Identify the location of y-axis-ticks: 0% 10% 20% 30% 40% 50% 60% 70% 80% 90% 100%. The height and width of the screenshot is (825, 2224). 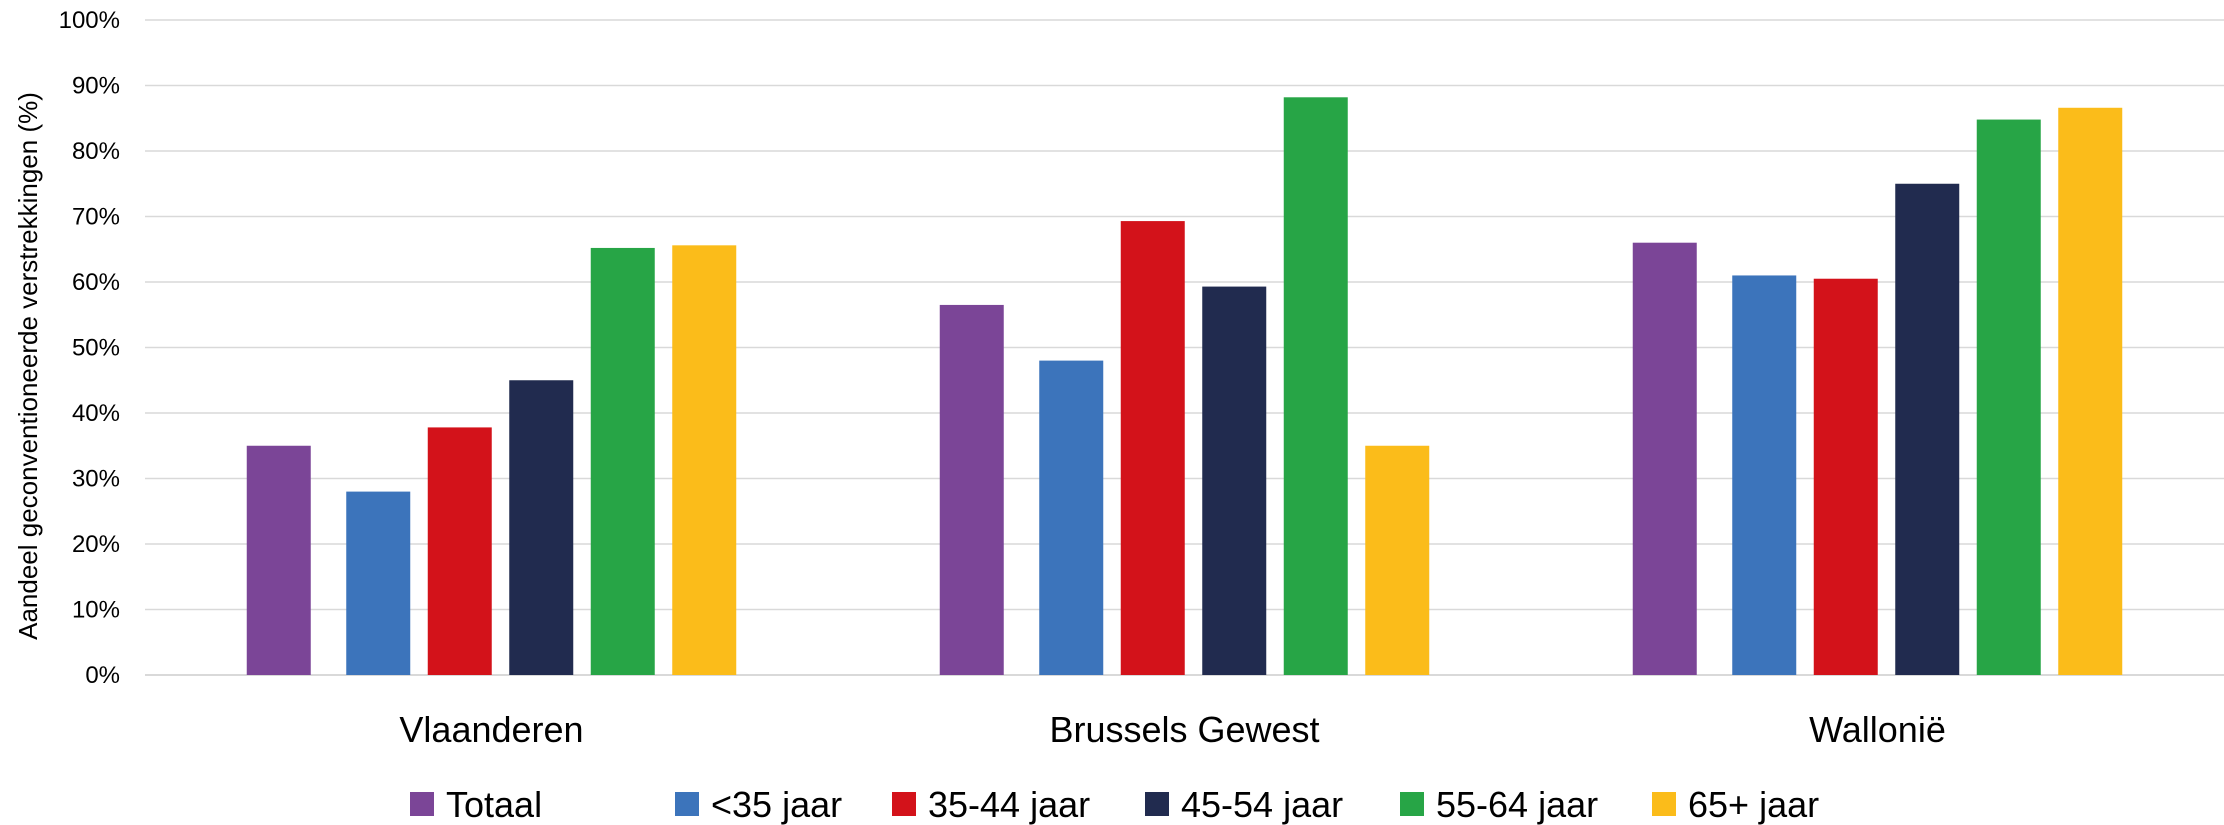
(89, 348).